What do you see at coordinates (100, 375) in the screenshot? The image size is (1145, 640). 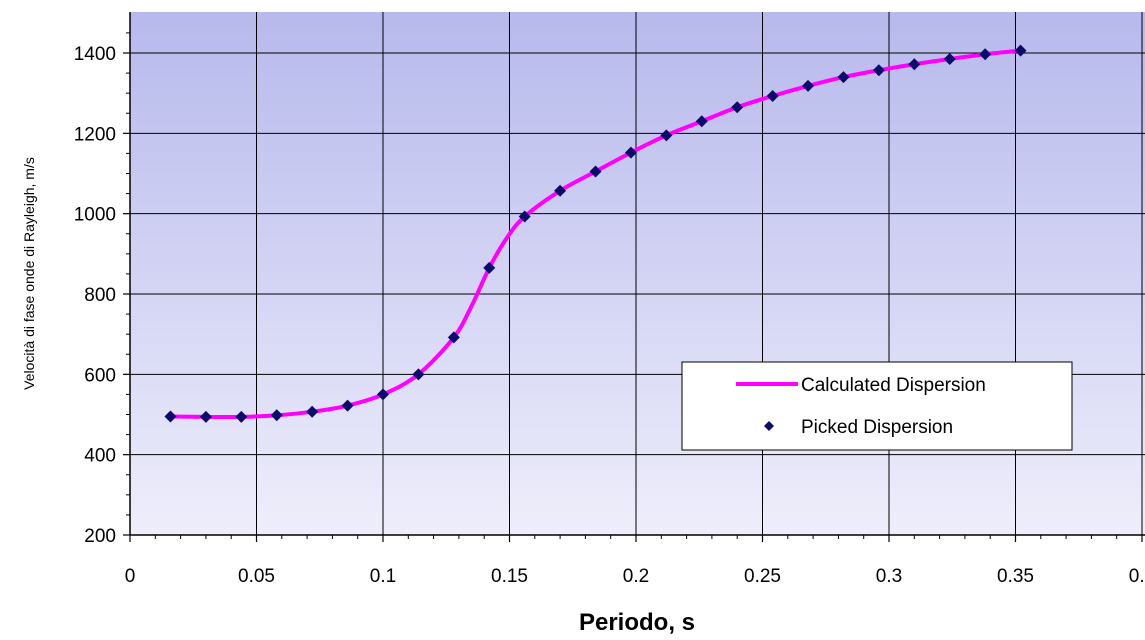 I see `y-tick-label: 600` at bounding box center [100, 375].